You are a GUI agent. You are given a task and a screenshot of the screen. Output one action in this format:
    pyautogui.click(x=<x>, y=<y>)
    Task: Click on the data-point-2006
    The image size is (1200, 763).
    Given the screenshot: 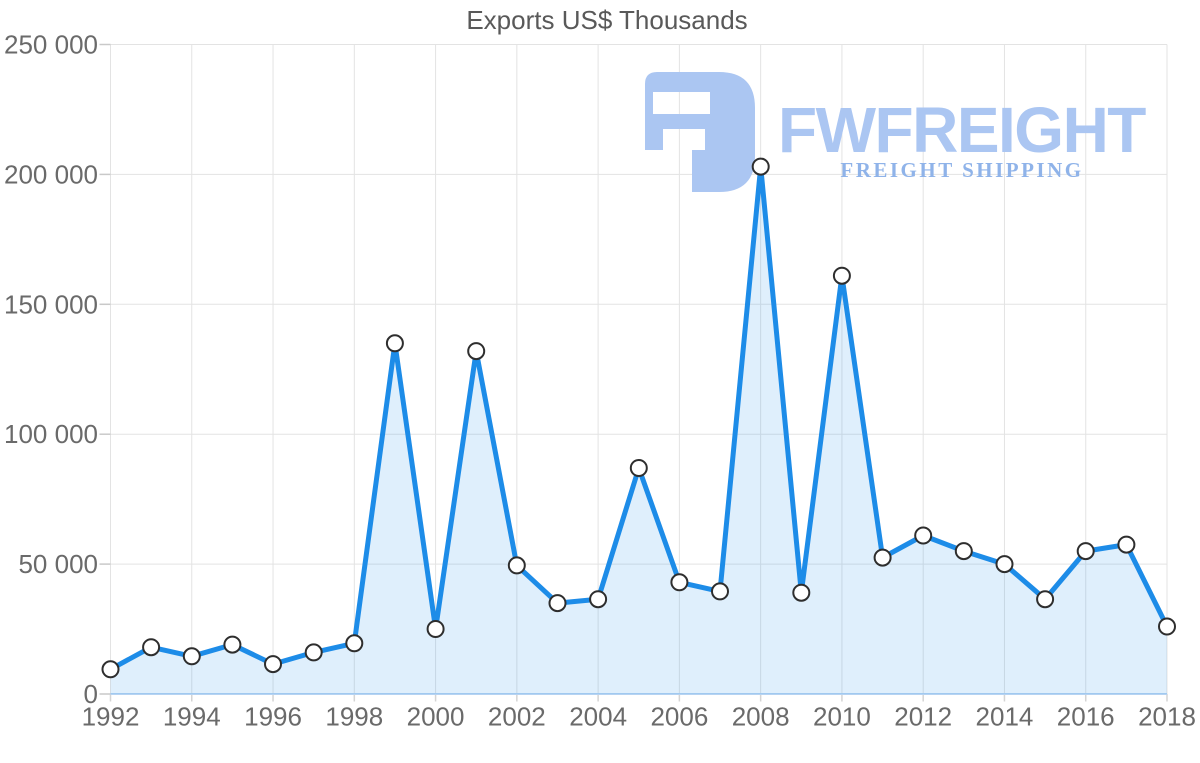 What is the action you would take?
    pyautogui.click(x=679, y=582)
    